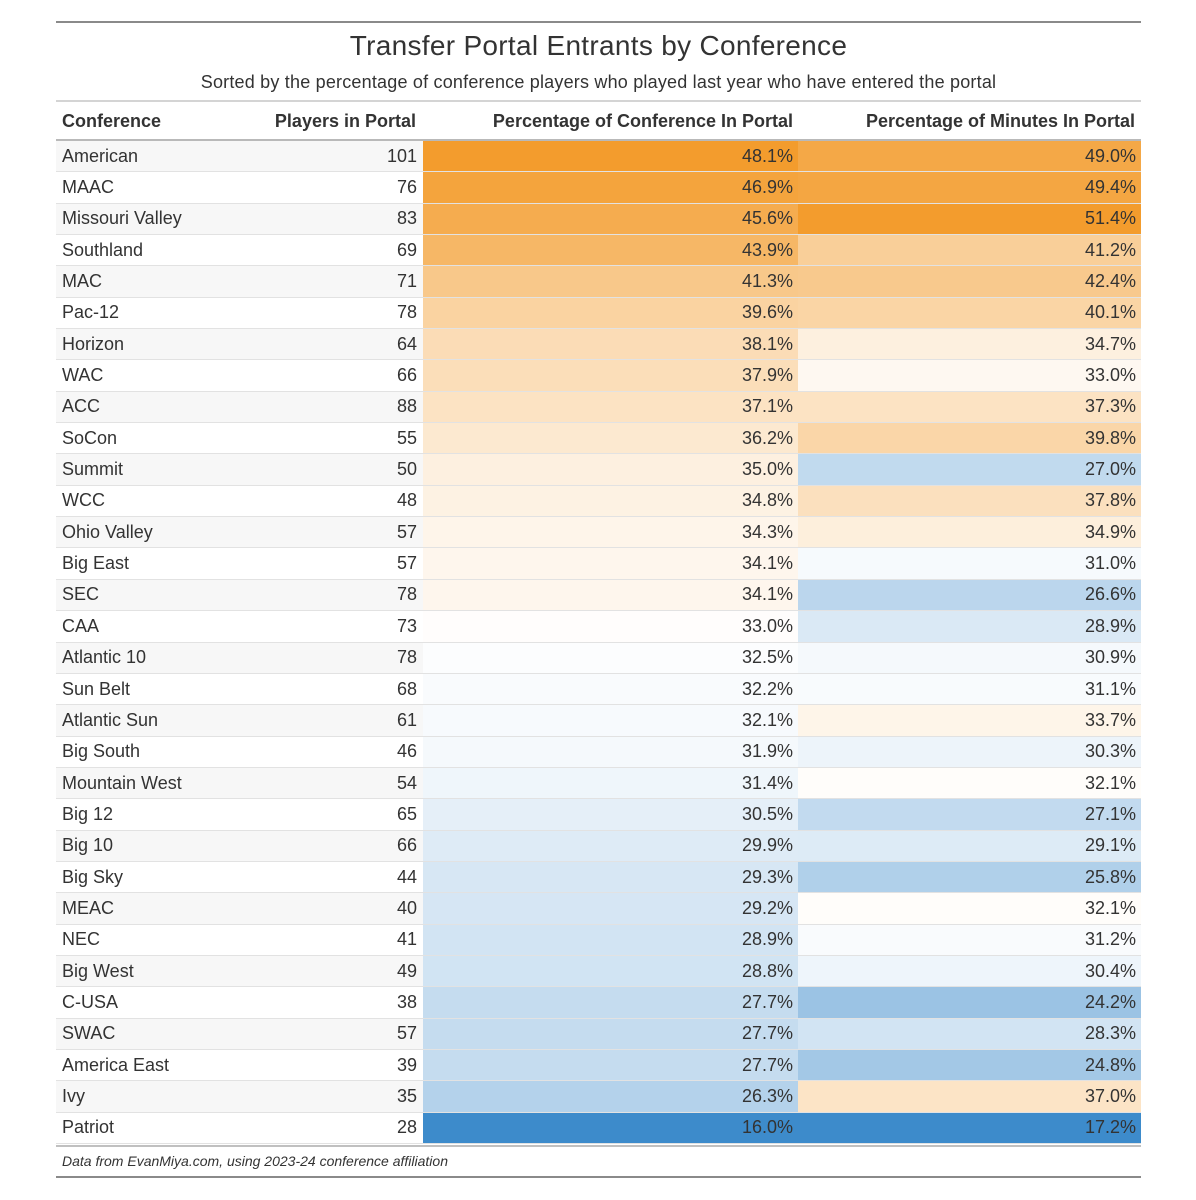 This screenshot has width=1196, height=1200. I want to click on table-row: MAAC 76 46.9% 49.4%, so click(598, 188).